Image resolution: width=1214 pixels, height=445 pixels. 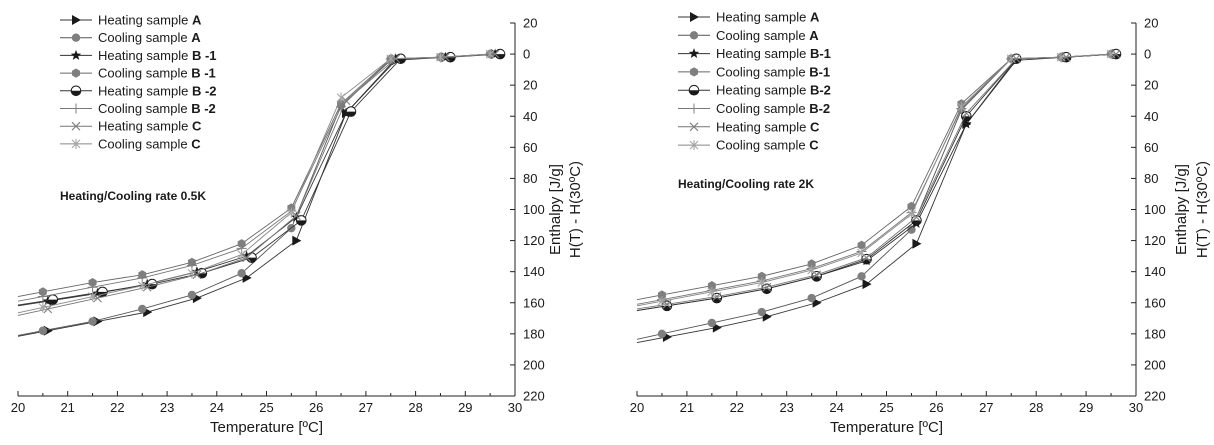 What do you see at coordinates (465, 407) in the screenshot?
I see `x-tick-label: 29` at bounding box center [465, 407].